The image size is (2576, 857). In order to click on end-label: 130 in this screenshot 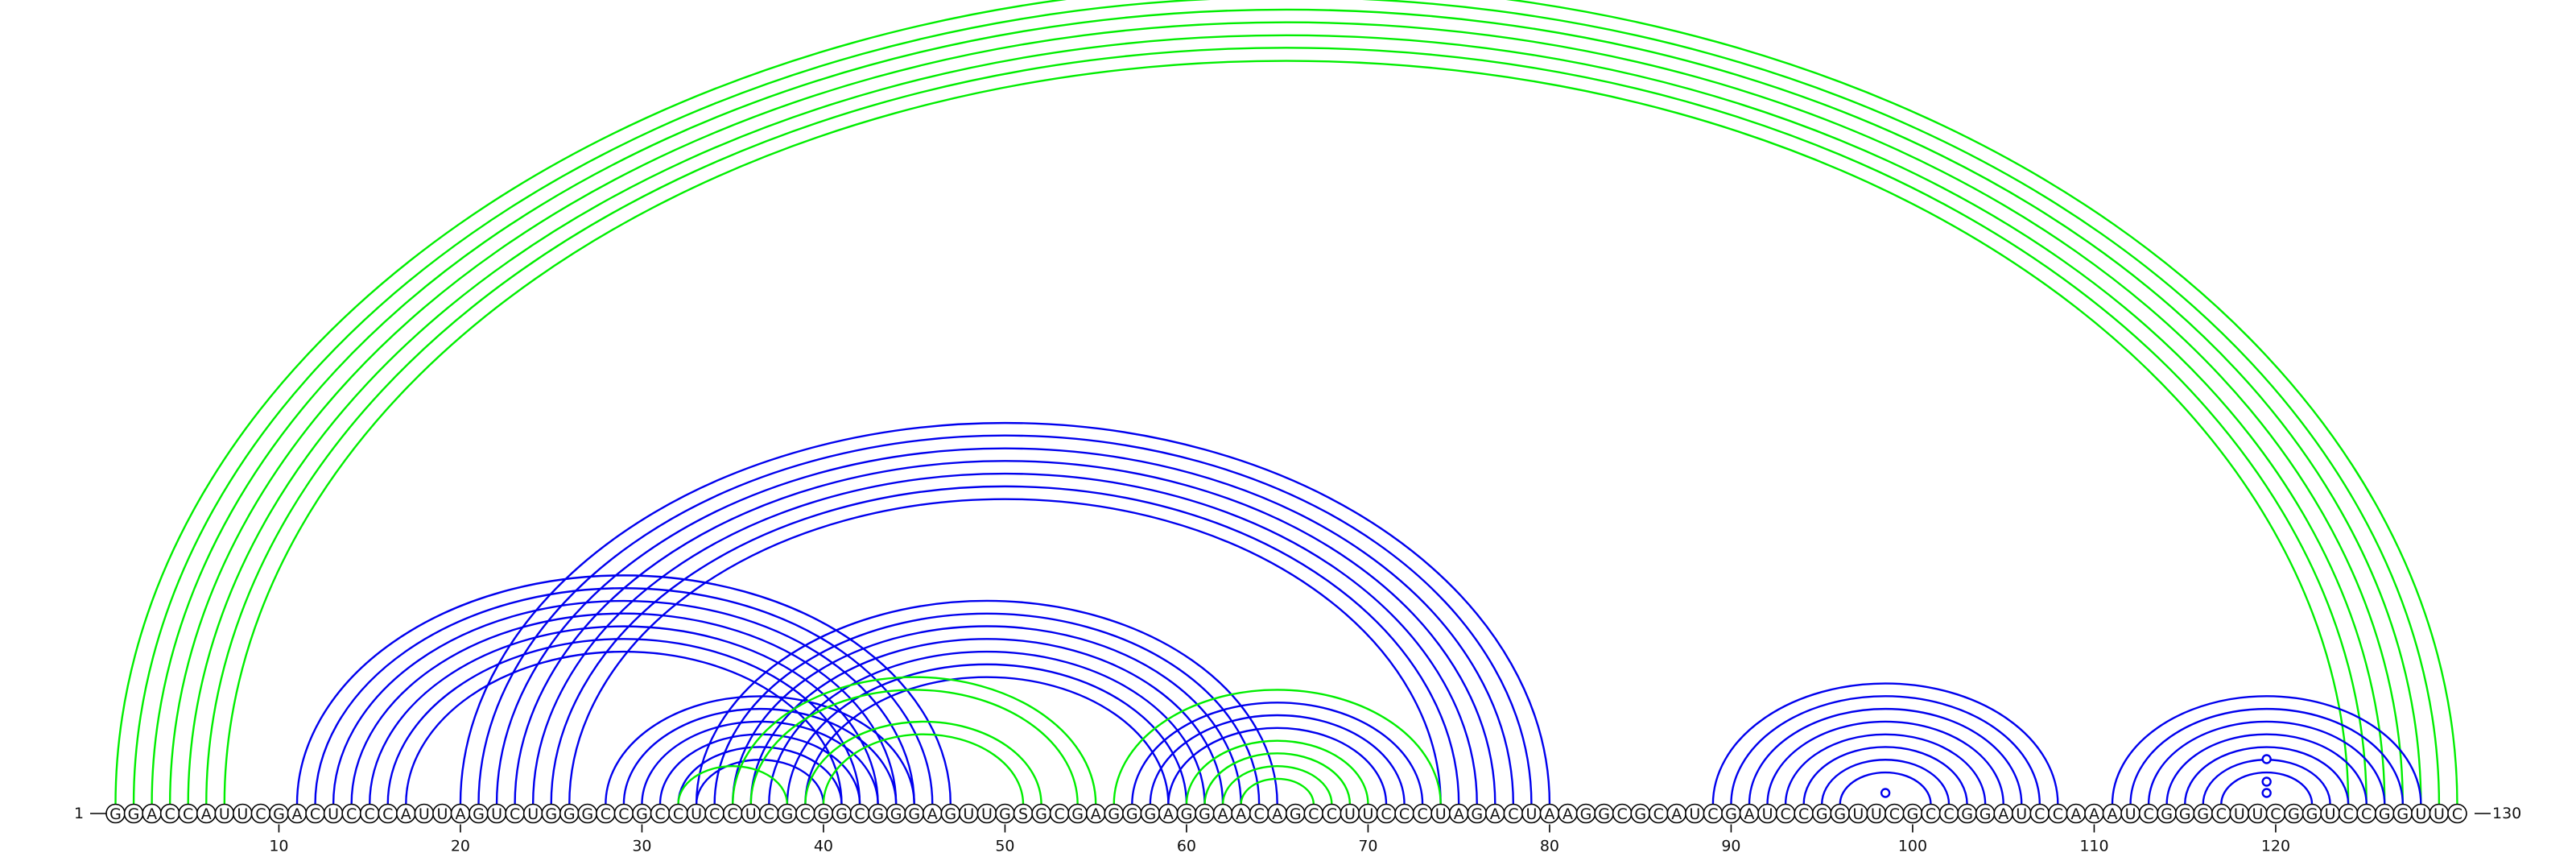, I will do `click(2506, 813)`.